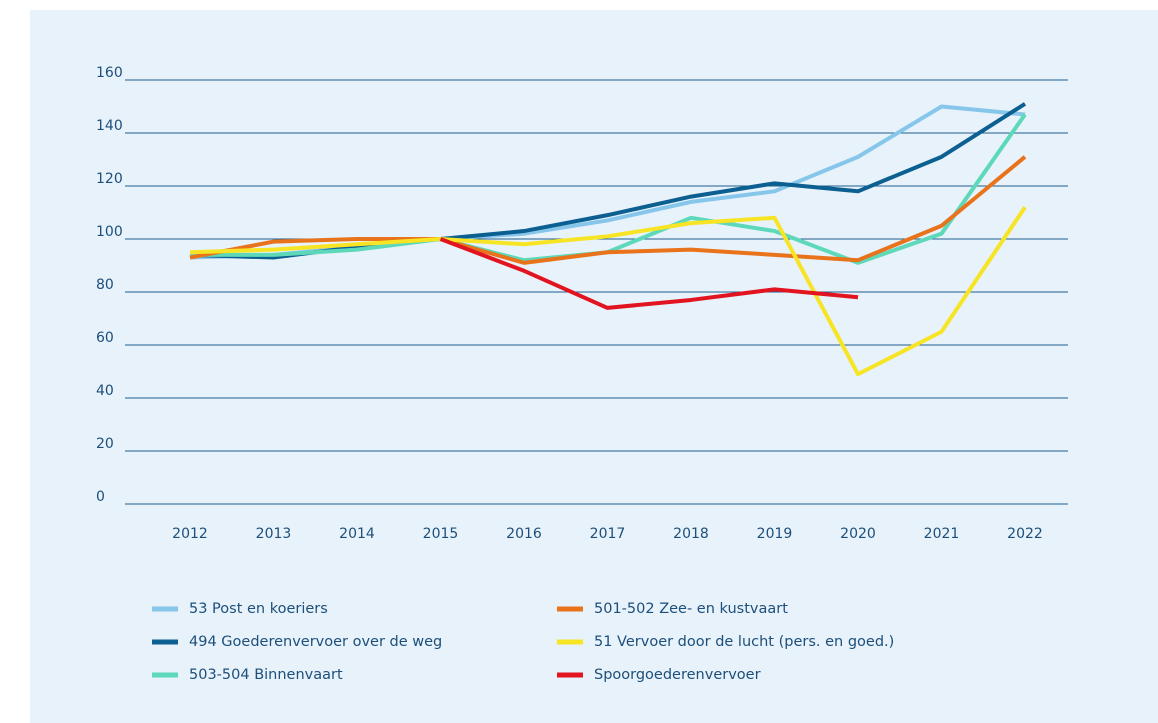 The image size is (1158, 723). Describe the element at coordinates (258, 609) in the screenshot. I see `legend-label: 53 Post en koeriers` at that location.